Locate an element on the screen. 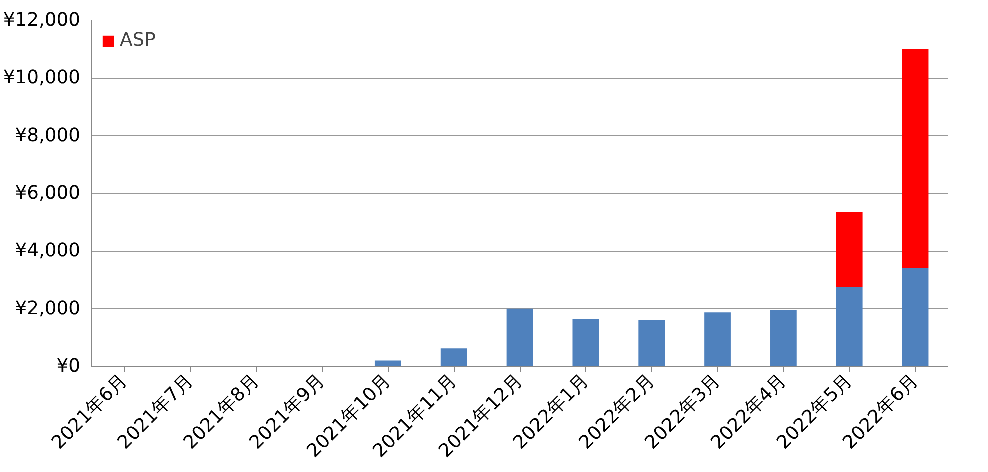 The image size is (988, 472). legend-label: ASP is located at coordinates (138, 40).